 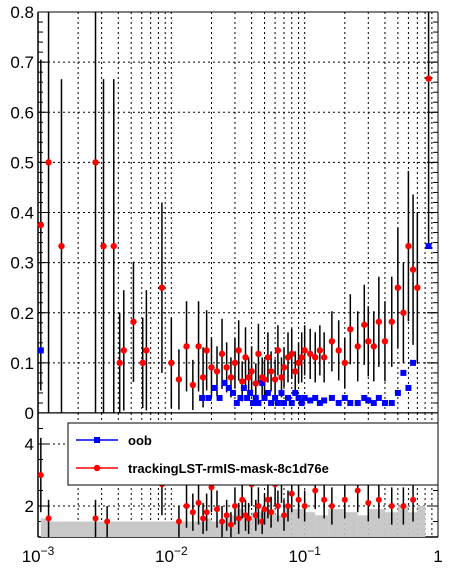 I want to click on legend-circle-marker, so click(x=97, y=468).